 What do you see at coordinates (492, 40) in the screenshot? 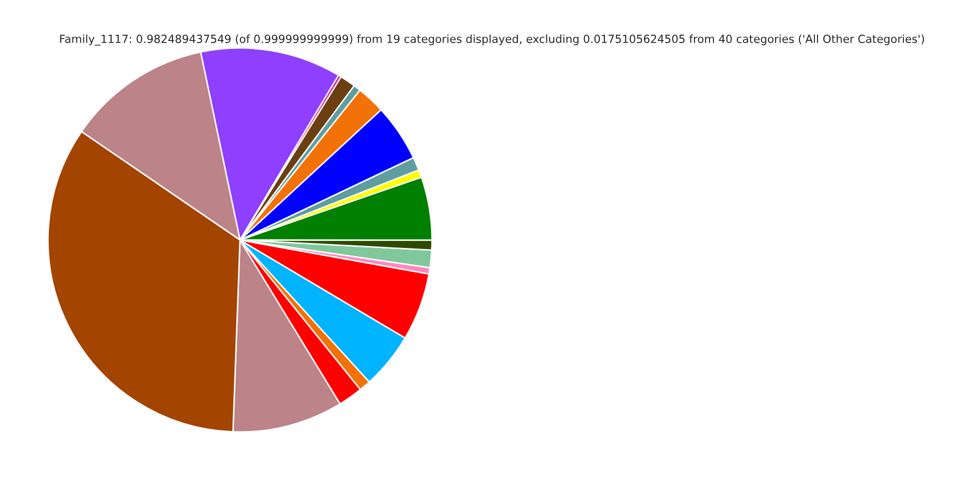
I see `text: Family_1117: 0.982489437549 (of 0.999999999999) from 19 categories displayed, excluding 0.0175105624505 from 40 categories ('All Other Categories')` at bounding box center [492, 40].